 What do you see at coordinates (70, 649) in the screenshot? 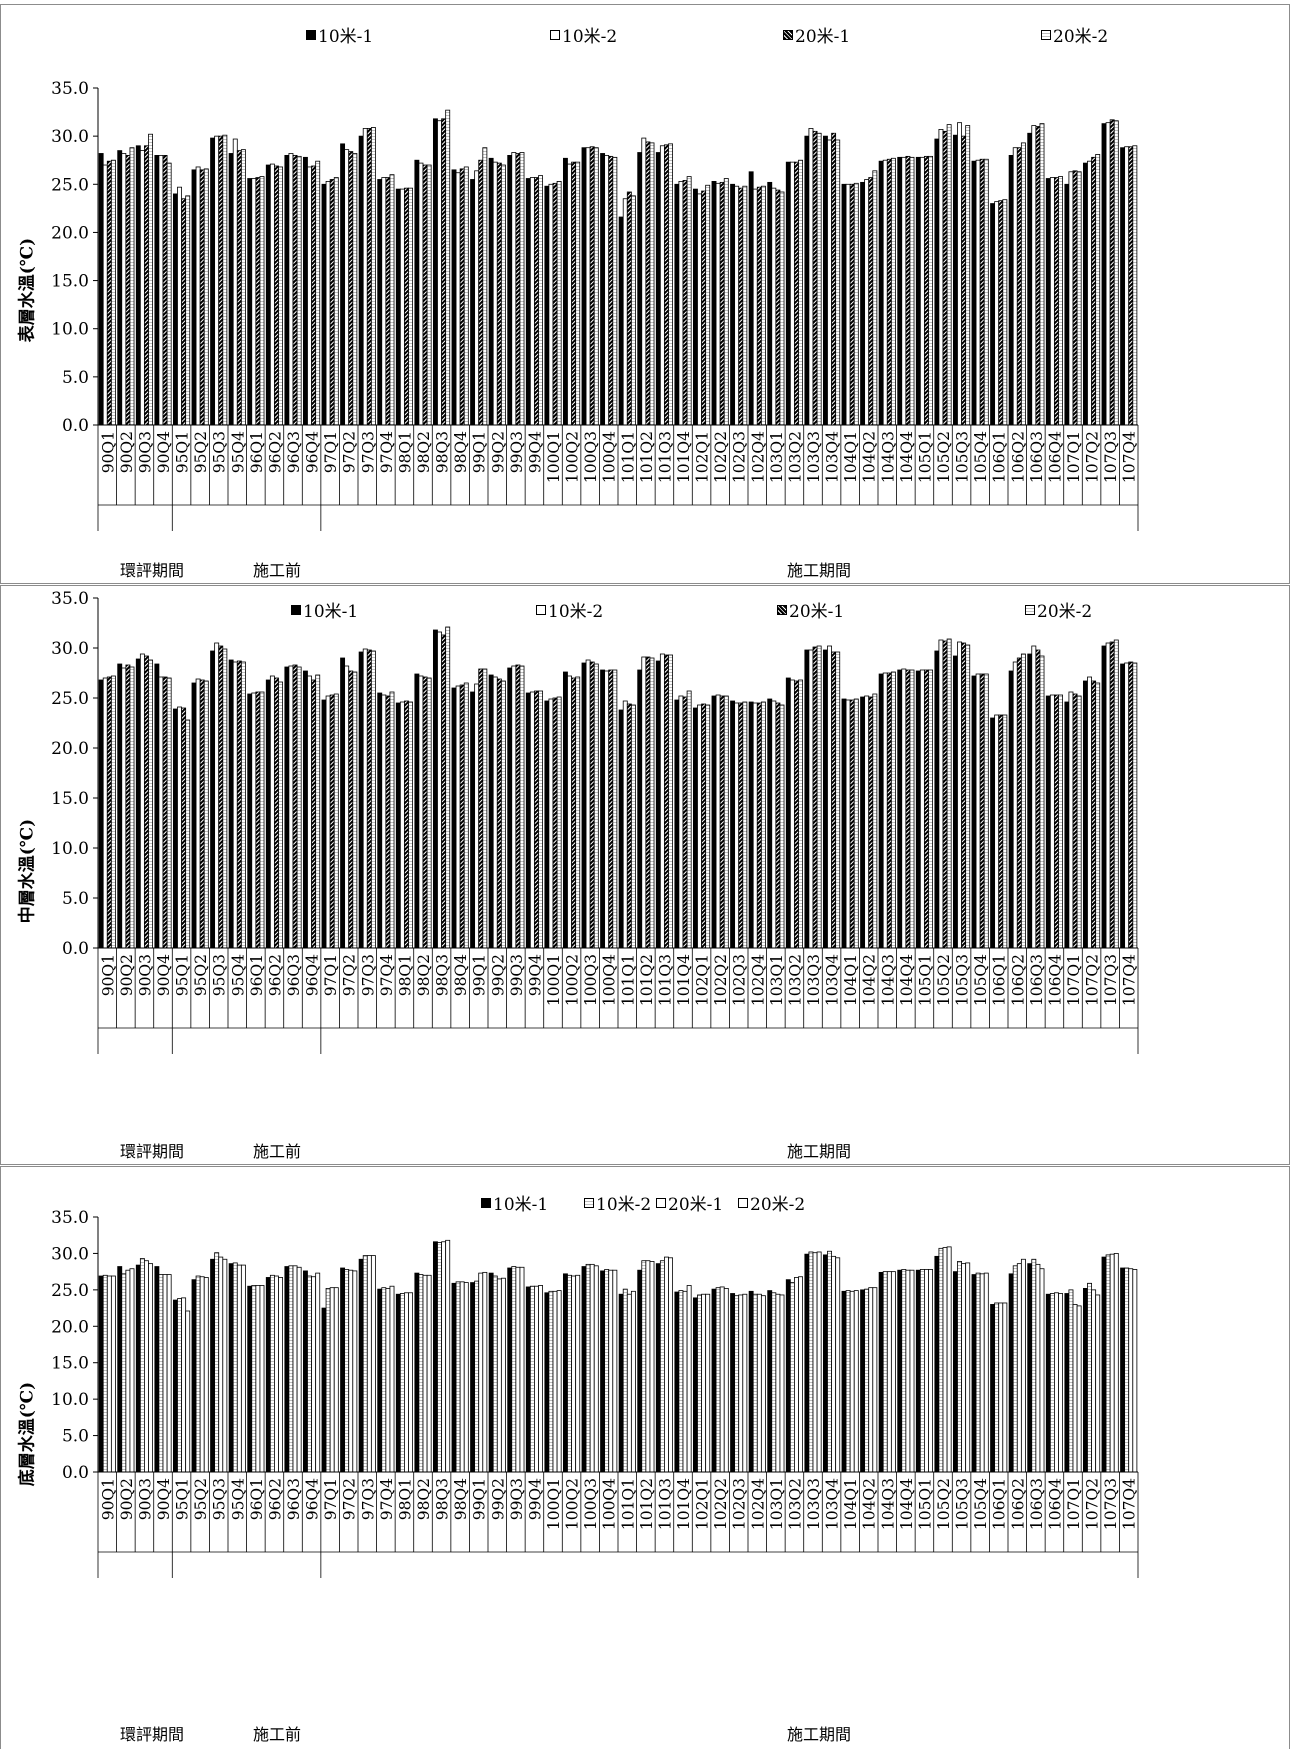
I see `y-tick-label: 30.0` at bounding box center [70, 649].